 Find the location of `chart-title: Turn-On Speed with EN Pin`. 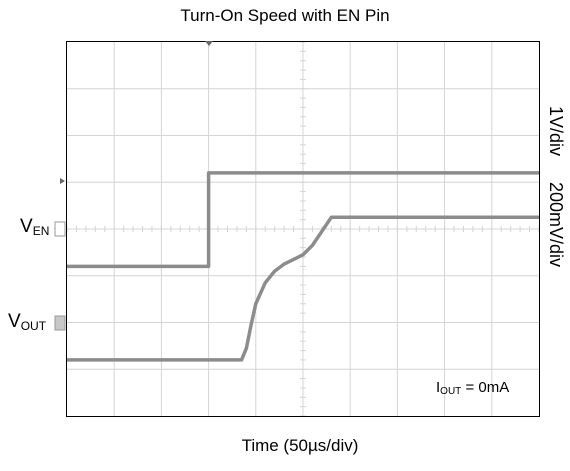

chart-title: Turn-On Speed with EN Pin is located at coordinates (285, 15).